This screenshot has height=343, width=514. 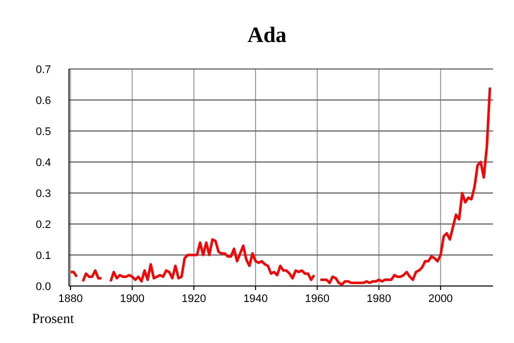 I want to click on y-tick-label: 0.5, so click(x=43, y=132).